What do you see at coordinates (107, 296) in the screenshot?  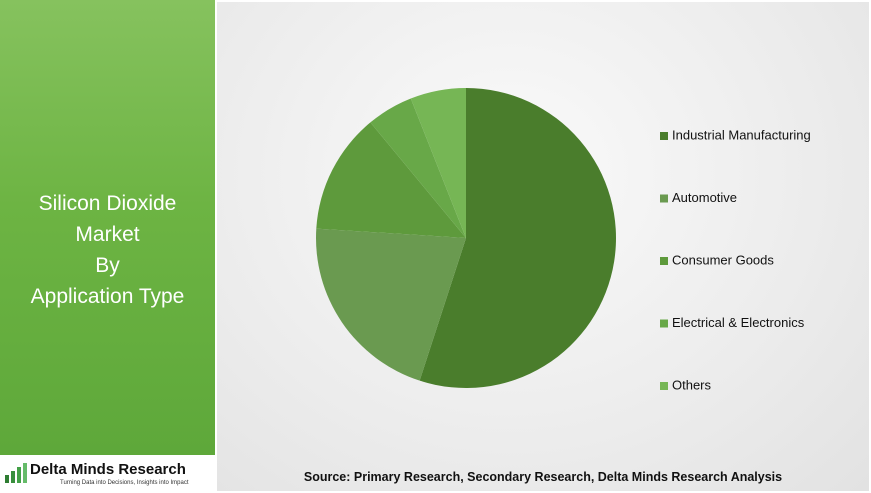 I see `title-line: Application Type` at bounding box center [107, 296].